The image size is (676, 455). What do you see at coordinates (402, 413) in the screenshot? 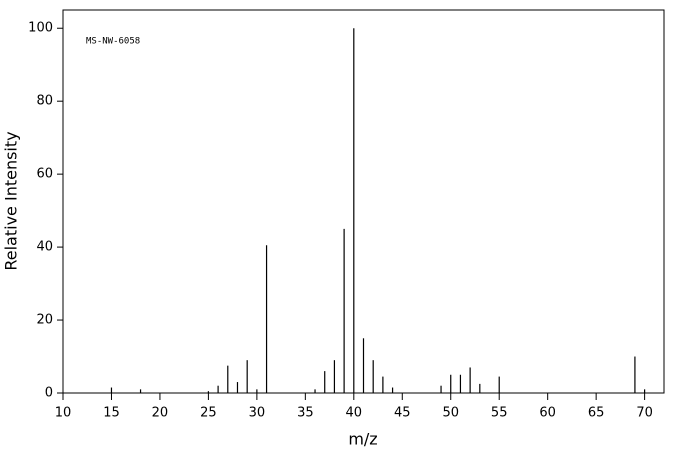
I see `x-tick-label: 45` at bounding box center [402, 413].